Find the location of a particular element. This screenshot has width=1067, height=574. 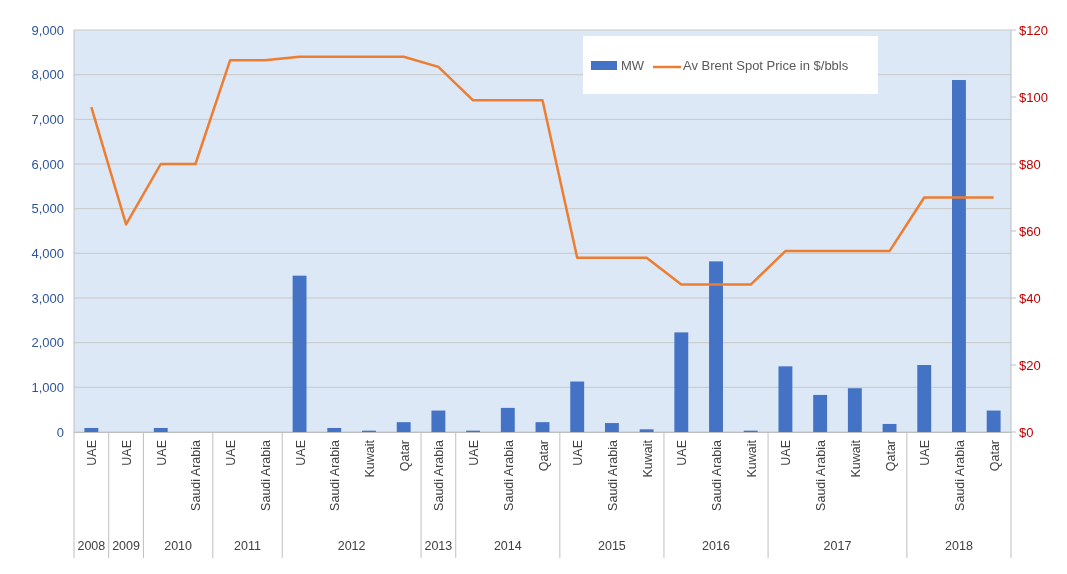

y2-tick-label: $80 is located at coordinates (1030, 164).